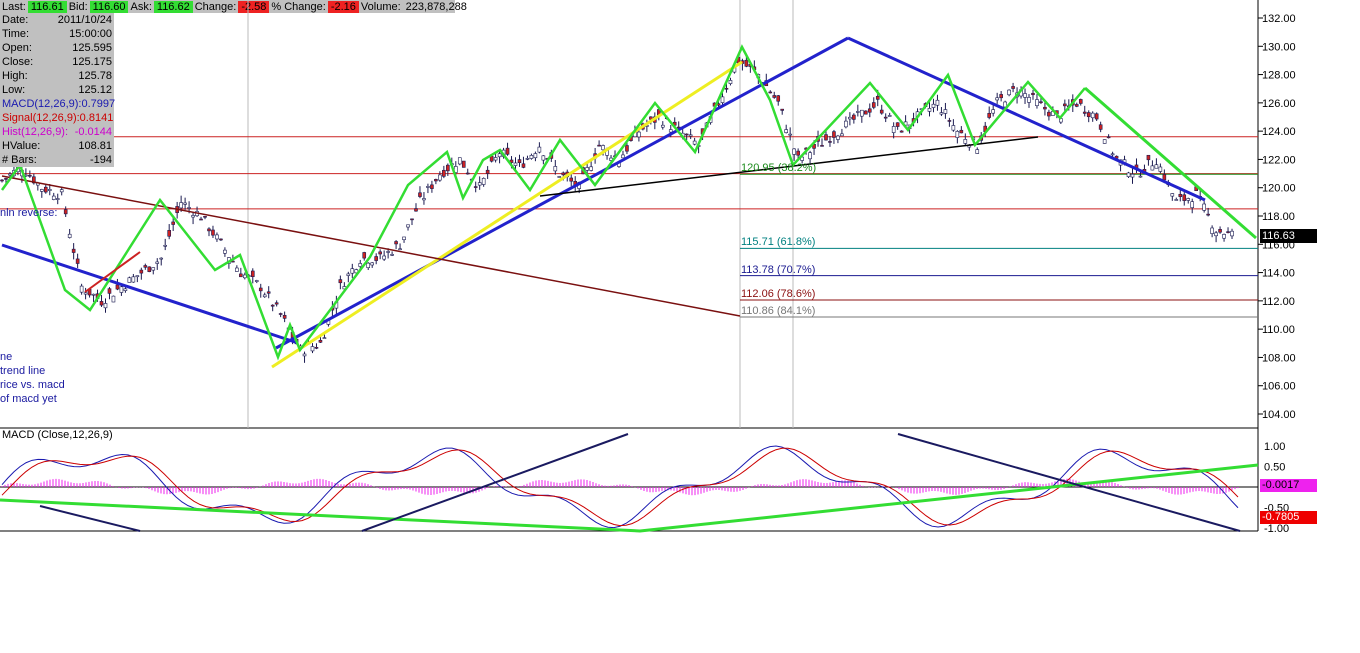  I want to click on annotation-line3: rice vs. macd, so click(32, 385).